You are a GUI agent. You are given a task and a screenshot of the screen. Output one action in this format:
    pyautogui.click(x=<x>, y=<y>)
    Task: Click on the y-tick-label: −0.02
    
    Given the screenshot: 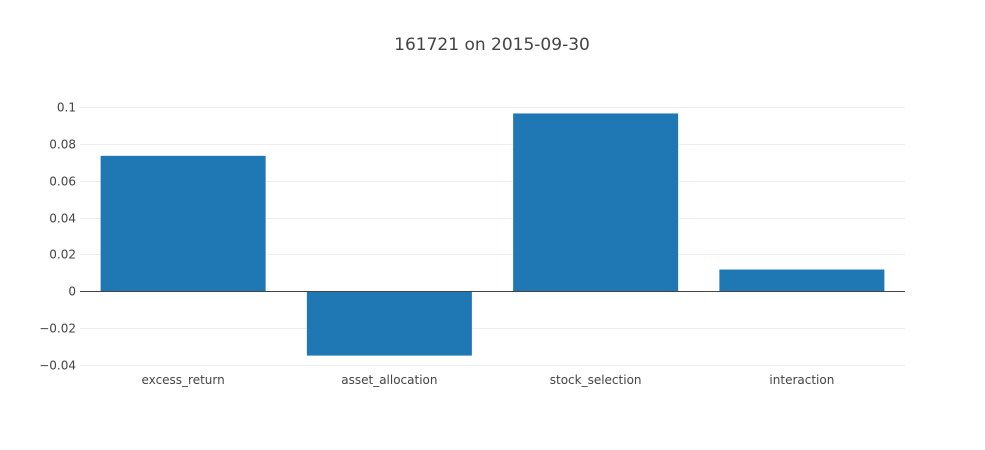 What is the action you would take?
    pyautogui.click(x=57, y=329)
    